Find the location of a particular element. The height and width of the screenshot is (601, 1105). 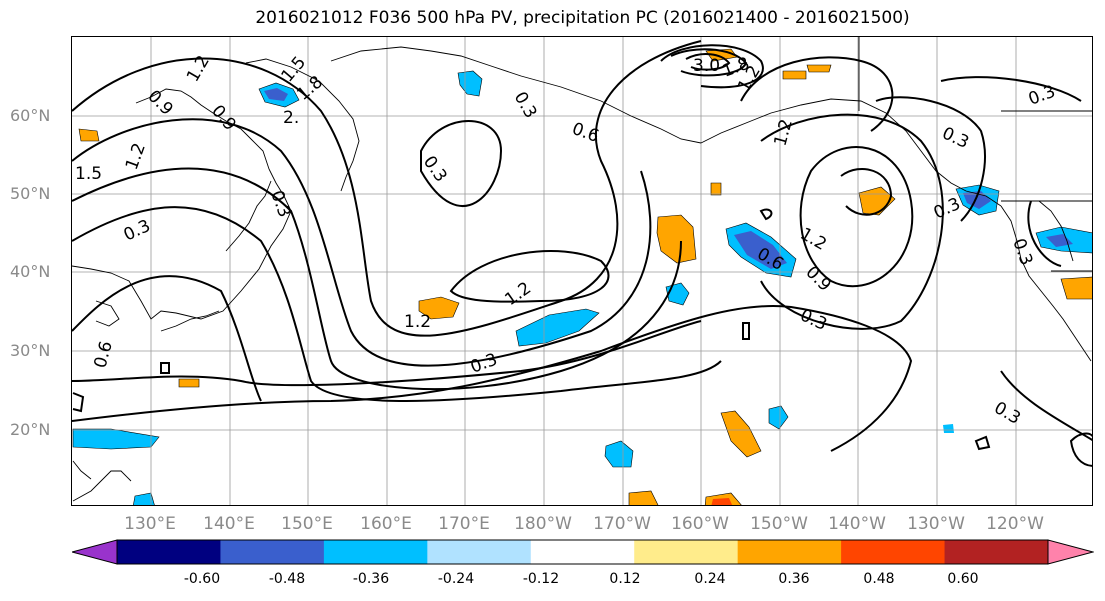

colorbar-tick-label: 0.48 is located at coordinates (879, 579).